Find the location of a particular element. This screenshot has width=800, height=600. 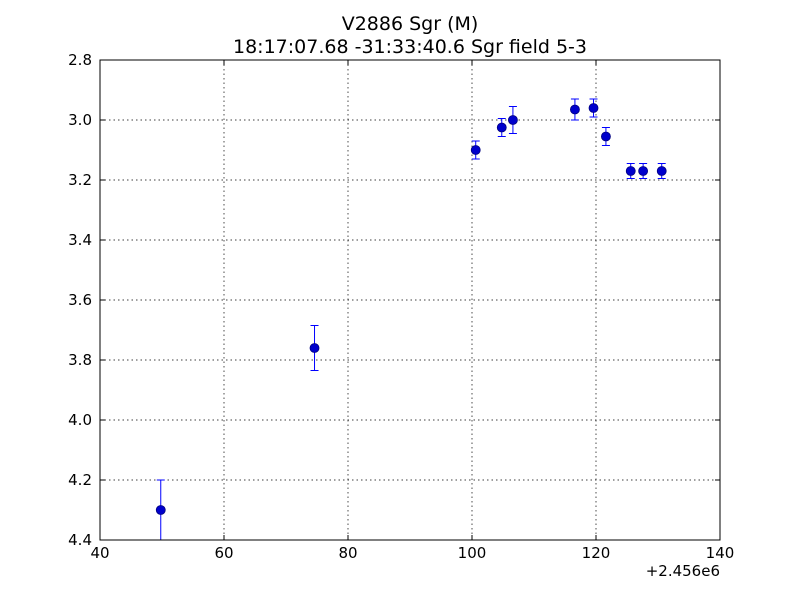

x-tick-label: 80 is located at coordinates (347, 553).